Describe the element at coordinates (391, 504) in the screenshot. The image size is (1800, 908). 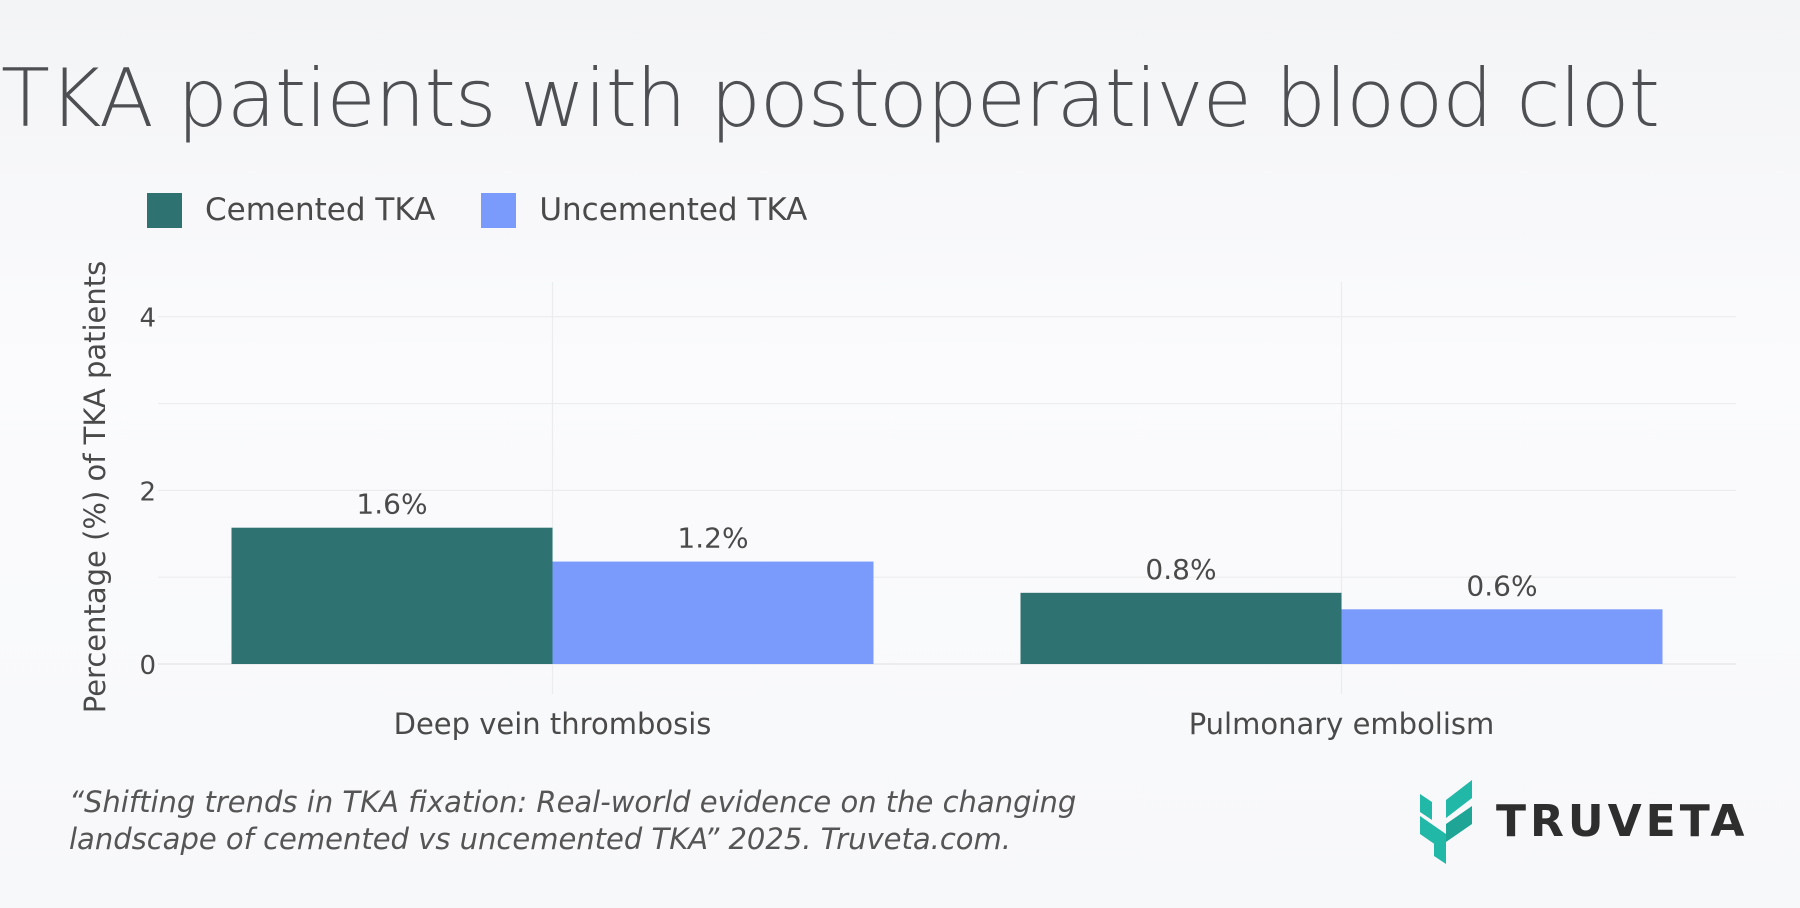
I see `data-label: 1.6%` at that location.